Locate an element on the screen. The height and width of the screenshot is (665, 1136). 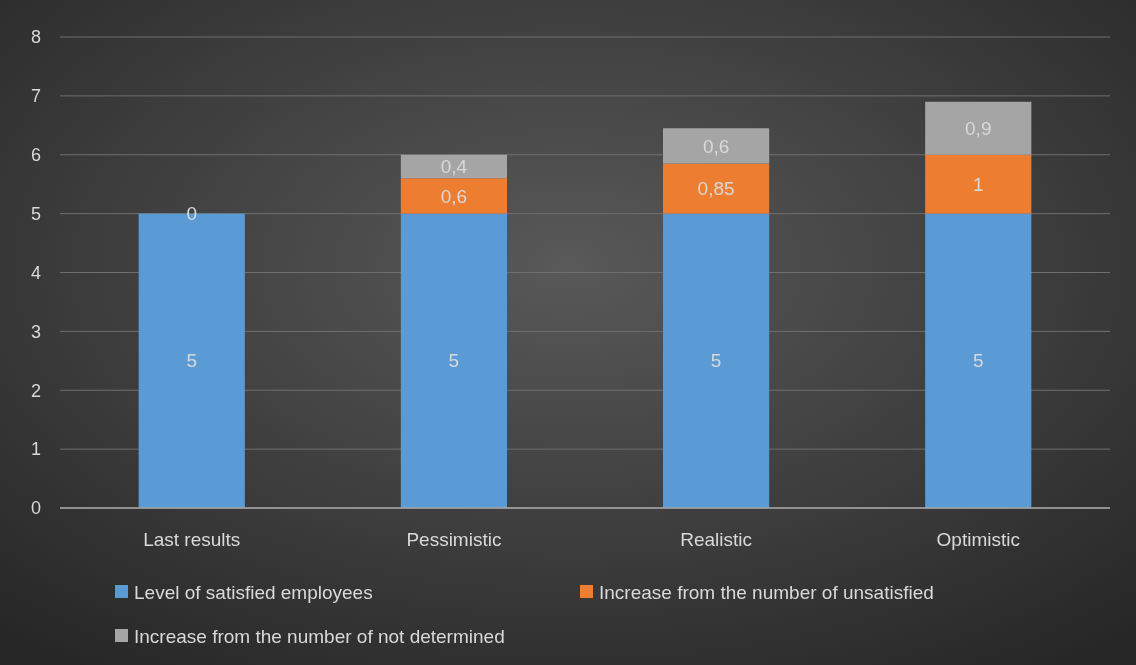
x-tick-label: Pessimistic is located at coordinates (454, 539).